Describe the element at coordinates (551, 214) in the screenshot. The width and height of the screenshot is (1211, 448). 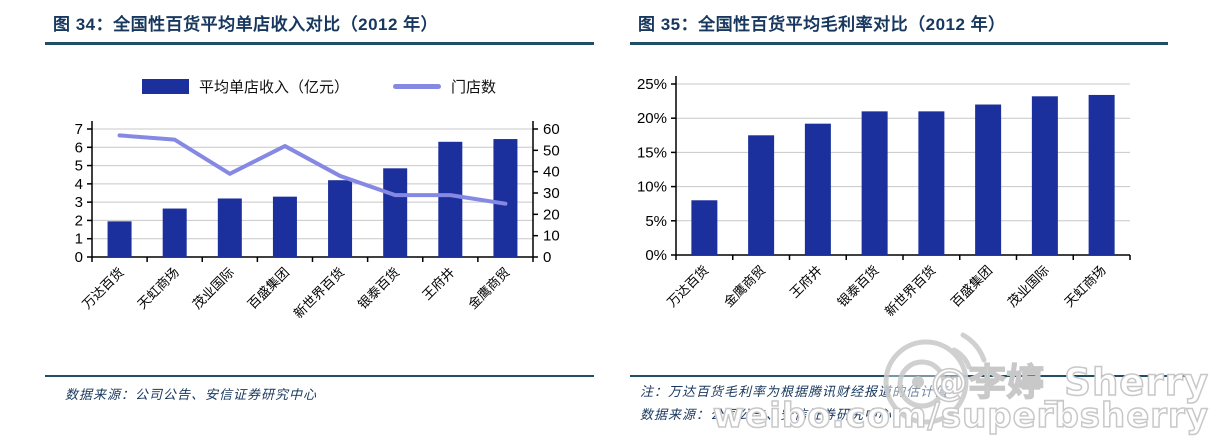
I see `right-y-tick-label: 20` at that location.